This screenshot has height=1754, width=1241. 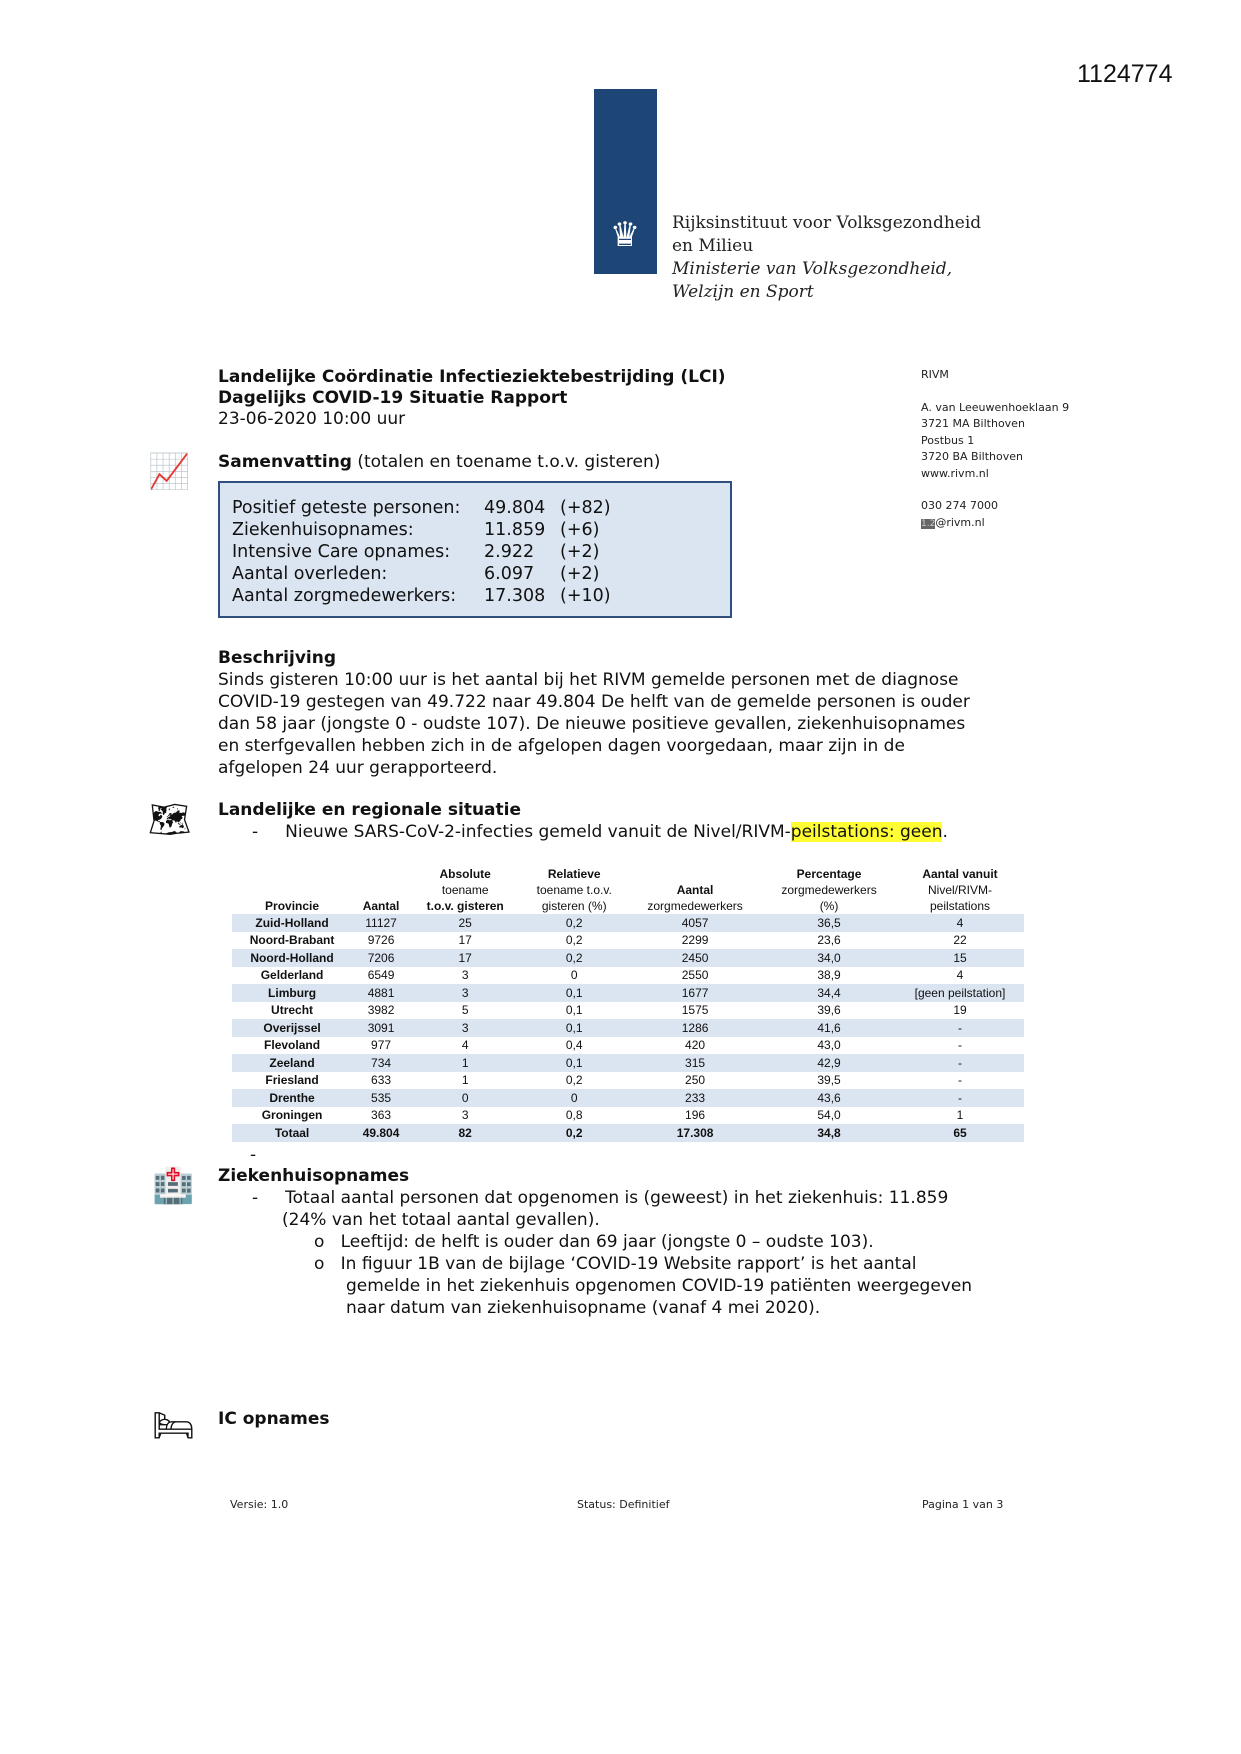 What do you see at coordinates (628, 941) in the screenshot?
I see `table-row: Noord-Brabant 9726 17 0,2 2299 23,6 22` at bounding box center [628, 941].